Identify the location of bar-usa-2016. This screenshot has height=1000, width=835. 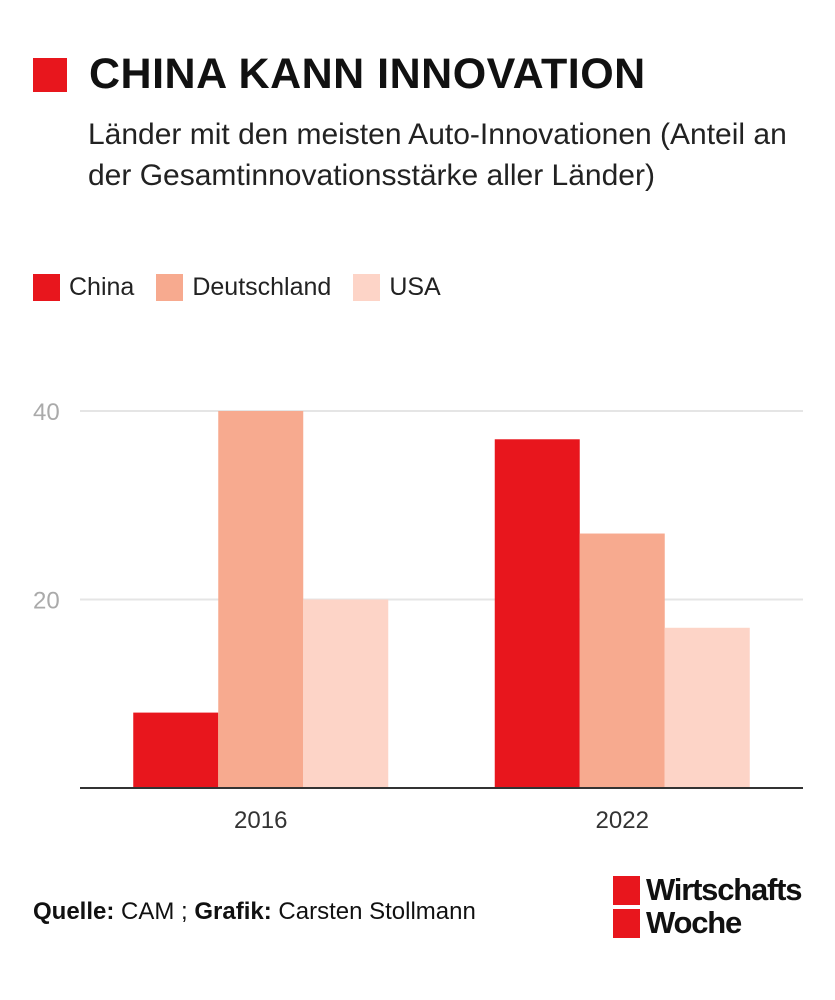
(346, 693).